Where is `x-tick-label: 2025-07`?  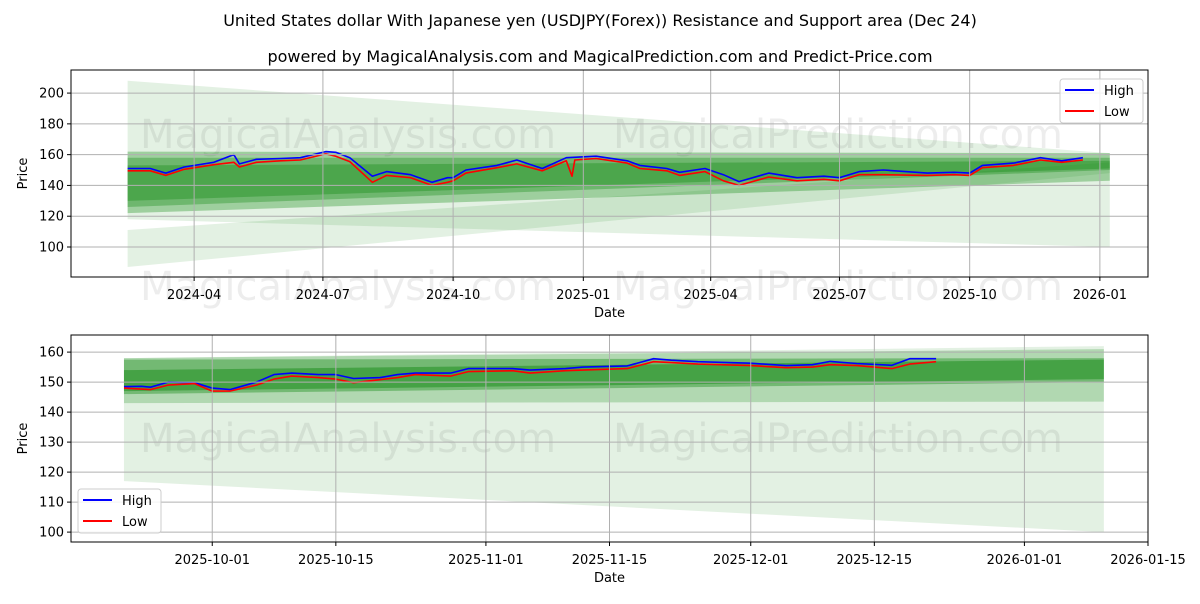
x-tick-label: 2025-07 is located at coordinates (839, 295).